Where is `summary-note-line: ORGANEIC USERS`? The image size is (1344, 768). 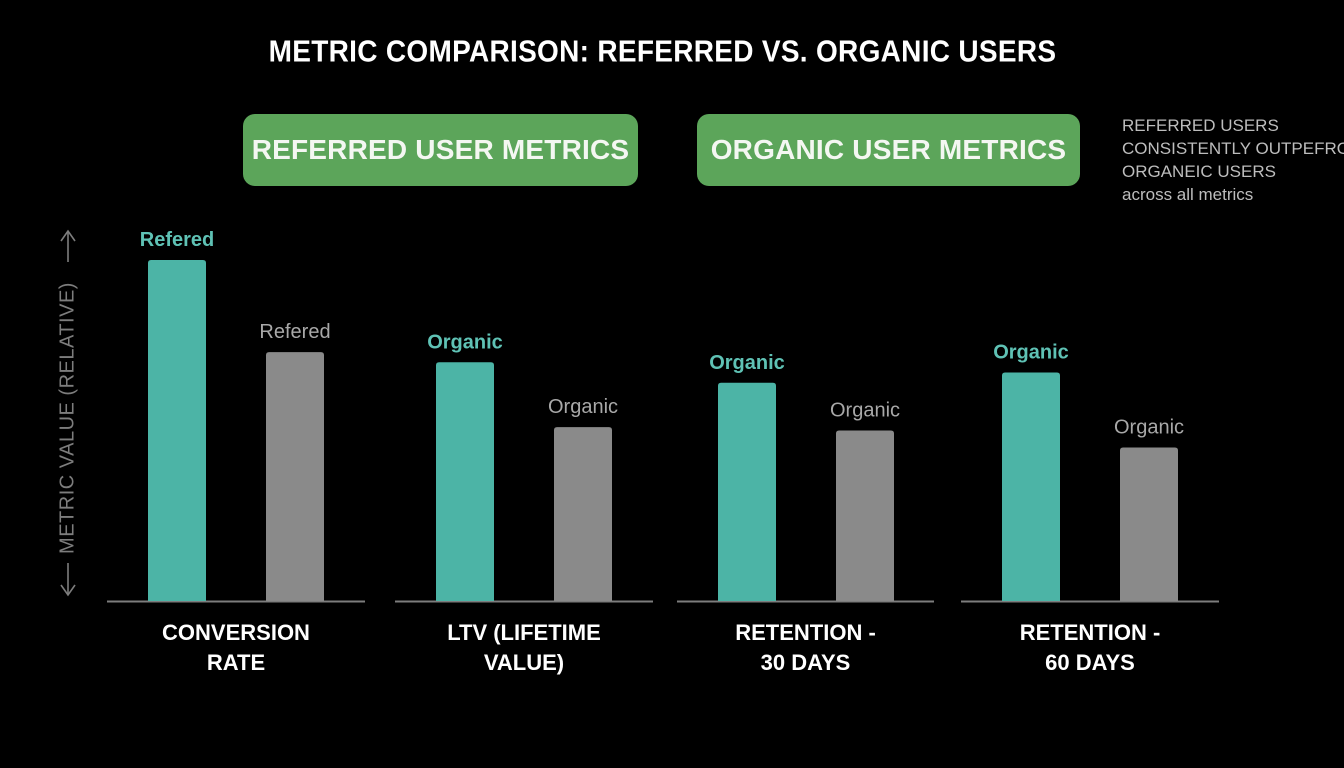
summary-note-line: ORGANEIC USERS is located at coordinates (1199, 171).